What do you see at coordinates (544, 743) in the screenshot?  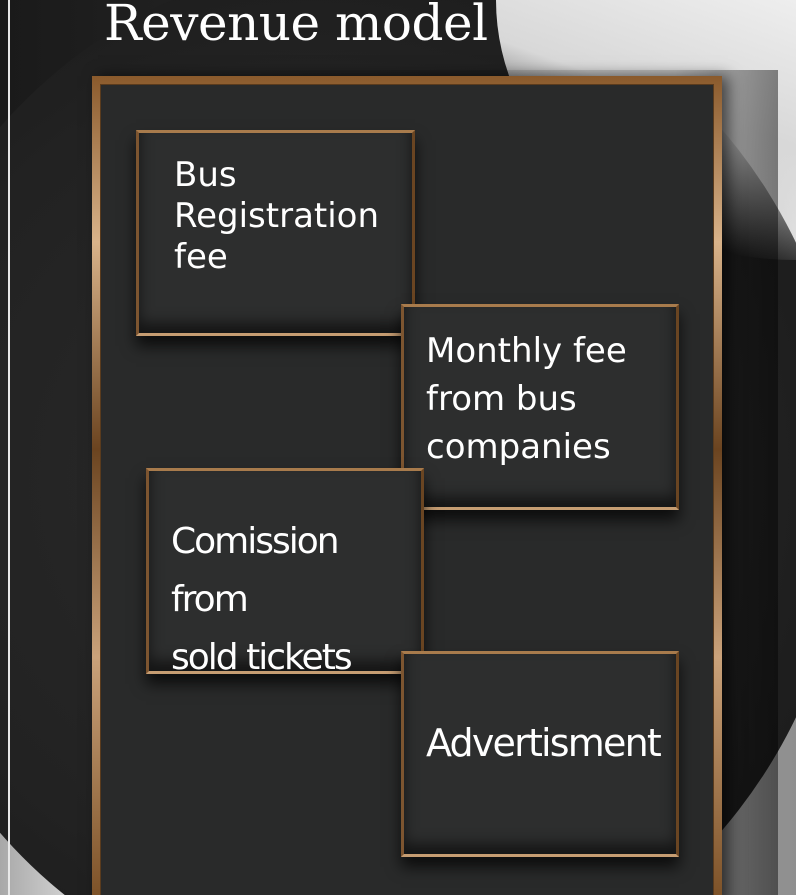 I see `card-label: Advertisment` at bounding box center [544, 743].